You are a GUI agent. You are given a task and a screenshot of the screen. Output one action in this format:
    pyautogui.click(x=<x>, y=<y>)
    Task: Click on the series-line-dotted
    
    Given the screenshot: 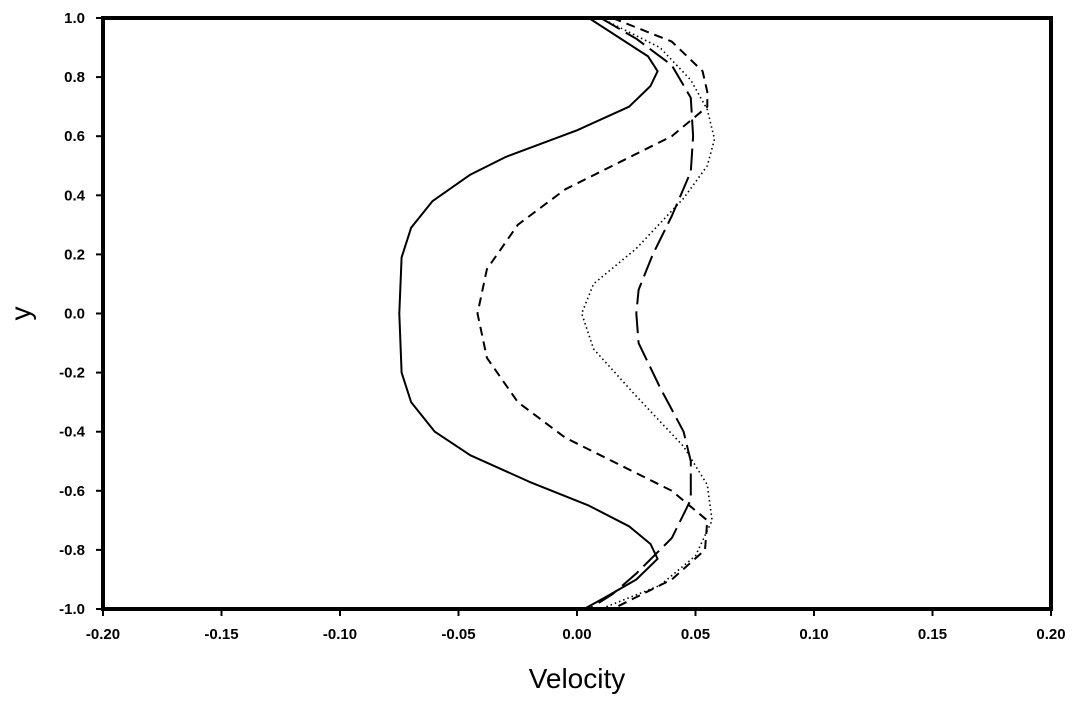 What is the action you would take?
    pyautogui.click(x=648, y=313)
    